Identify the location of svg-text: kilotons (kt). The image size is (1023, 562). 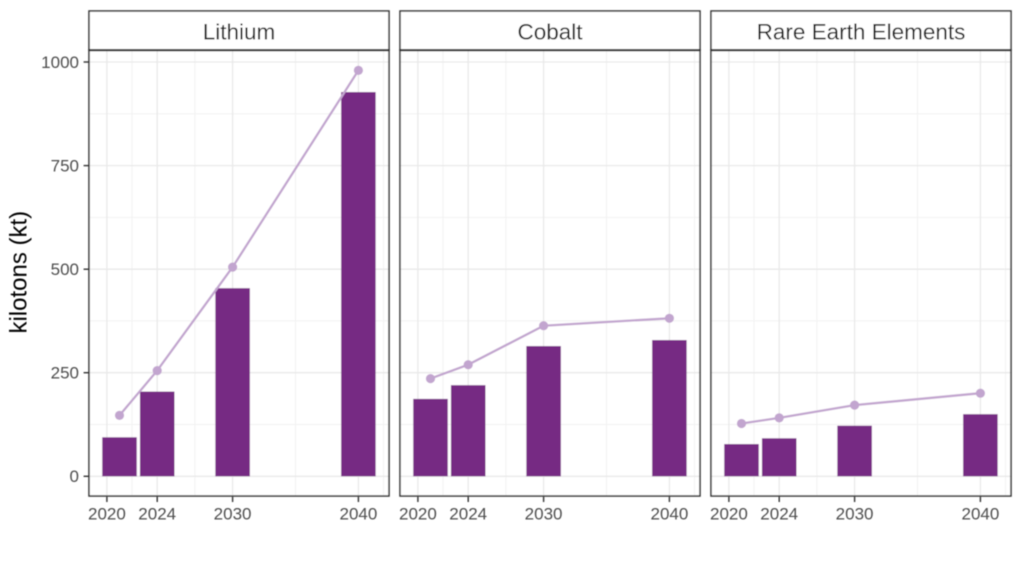
(19, 272).